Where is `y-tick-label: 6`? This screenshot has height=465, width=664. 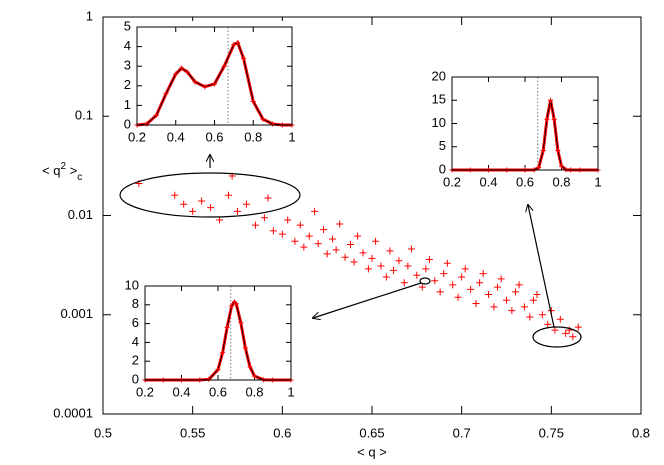 y-tick-label: 6 is located at coordinates (135, 322).